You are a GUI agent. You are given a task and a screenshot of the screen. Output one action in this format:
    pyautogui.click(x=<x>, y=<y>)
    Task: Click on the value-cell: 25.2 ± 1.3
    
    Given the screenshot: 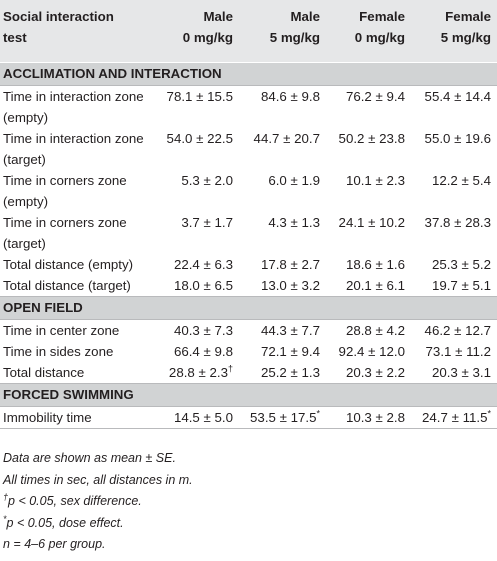 What is the action you would take?
    pyautogui.click(x=282, y=373)
    